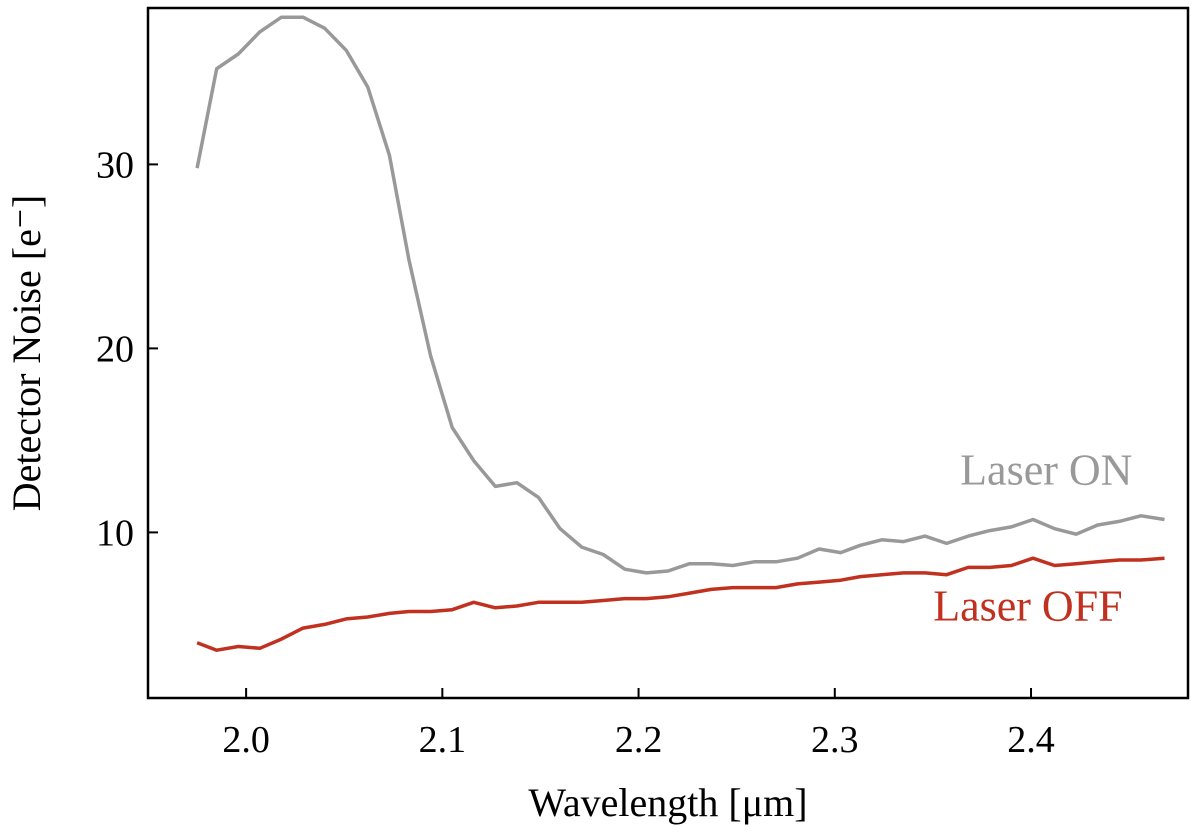 This screenshot has width=1200, height=837. I want to click on series-label-laser-on: Laser ON, so click(1046, 470).